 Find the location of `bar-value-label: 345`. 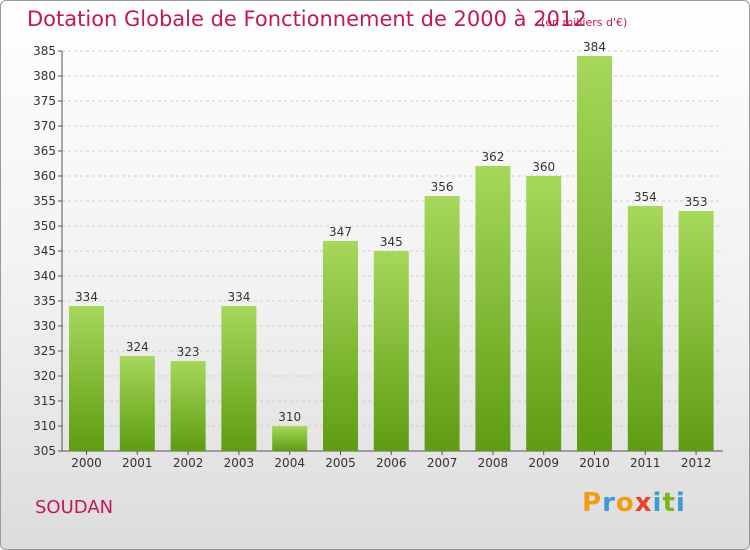

bar-value-label: 345 is located at coordinates (391, 242).